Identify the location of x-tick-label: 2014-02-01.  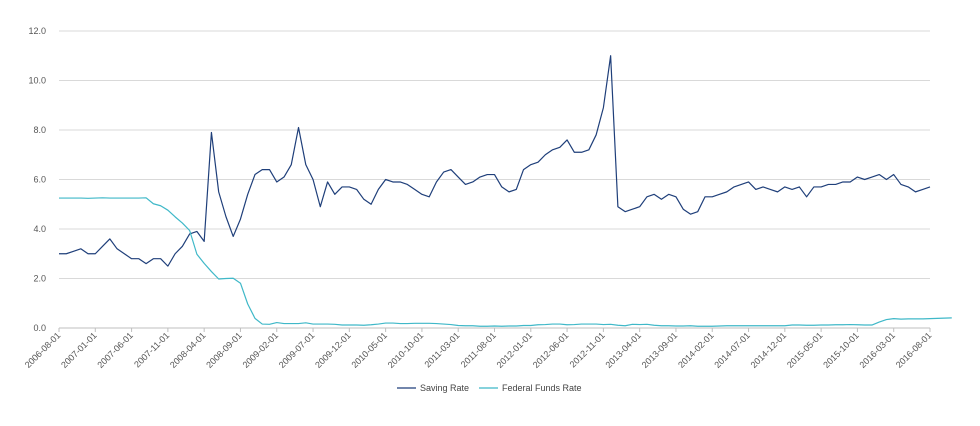
(696, 350).